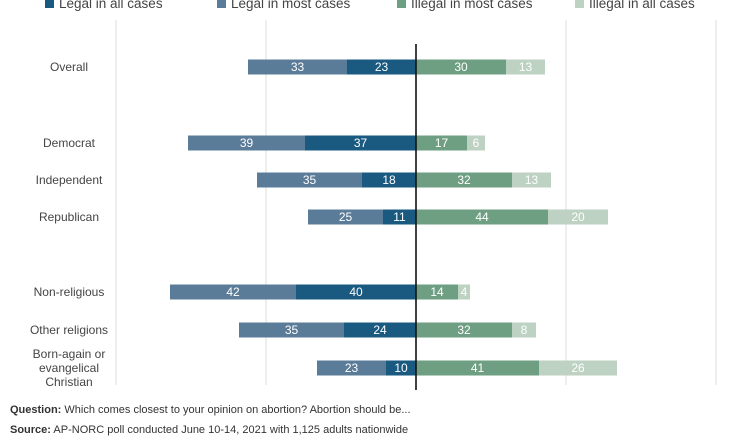 This screenshot has height=440, width=747. I want to click on legend-label: Legal in all cases, so click(111, 5).